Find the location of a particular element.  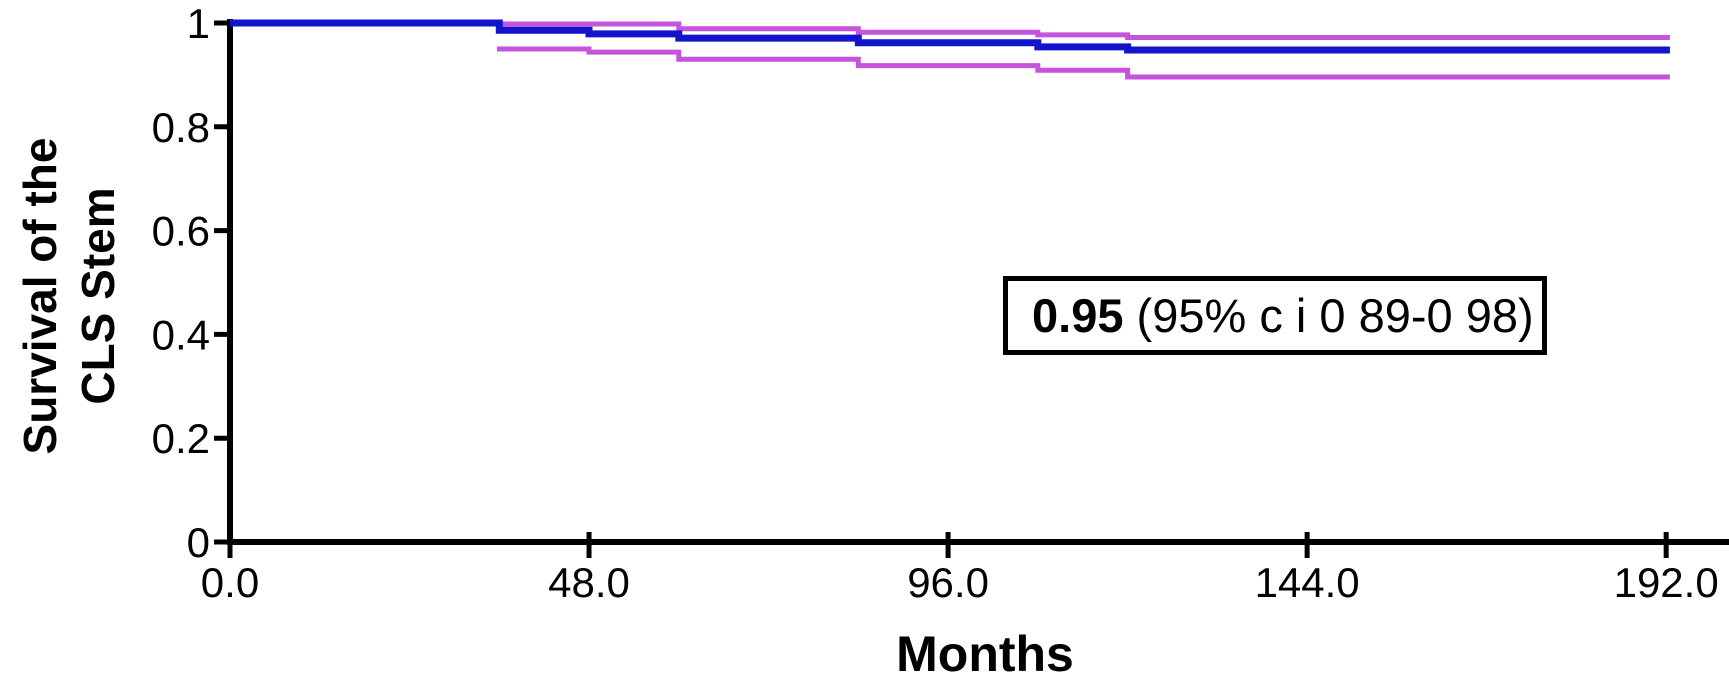

y-axis-title: Survival of the CLS Stem is located at coordinates (72, 296).